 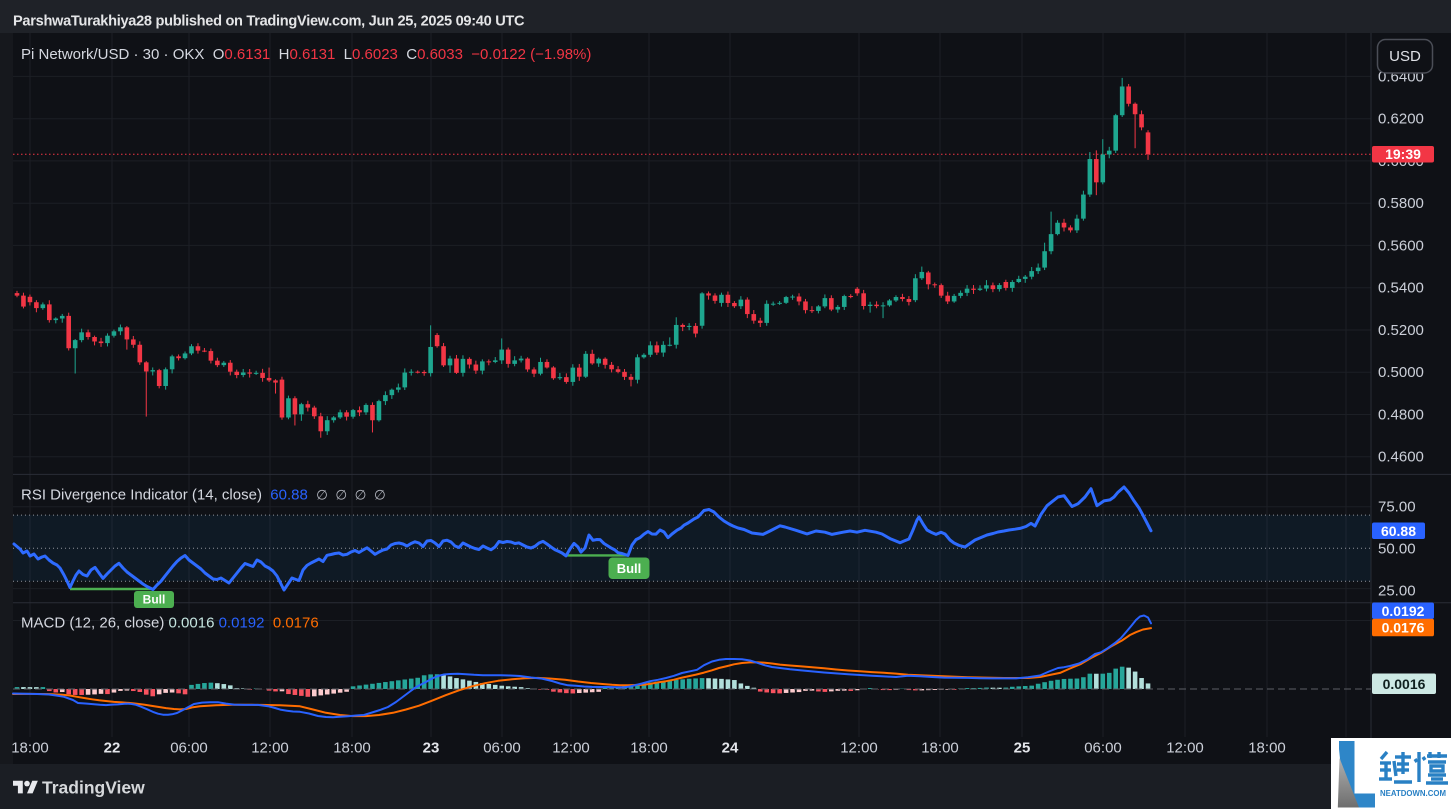 I want to click on svg-text: 23, so click(x=431, y=748).